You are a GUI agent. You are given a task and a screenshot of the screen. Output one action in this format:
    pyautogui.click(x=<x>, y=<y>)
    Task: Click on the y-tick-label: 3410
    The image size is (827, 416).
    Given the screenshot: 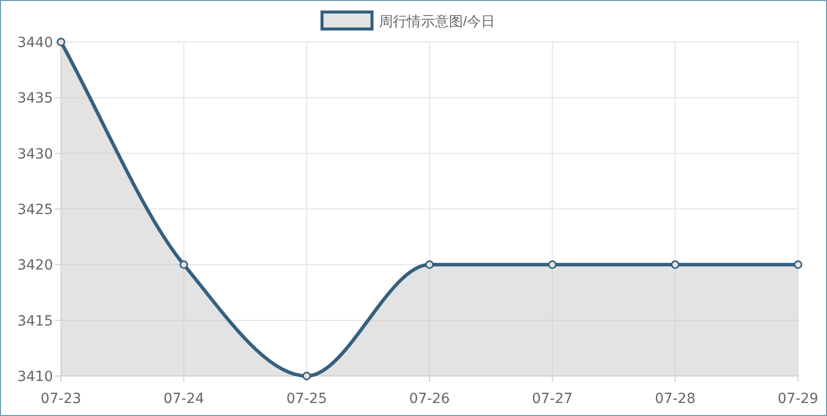 What is the action you would take?
    pyautogui.click(x=35, y=377)
    